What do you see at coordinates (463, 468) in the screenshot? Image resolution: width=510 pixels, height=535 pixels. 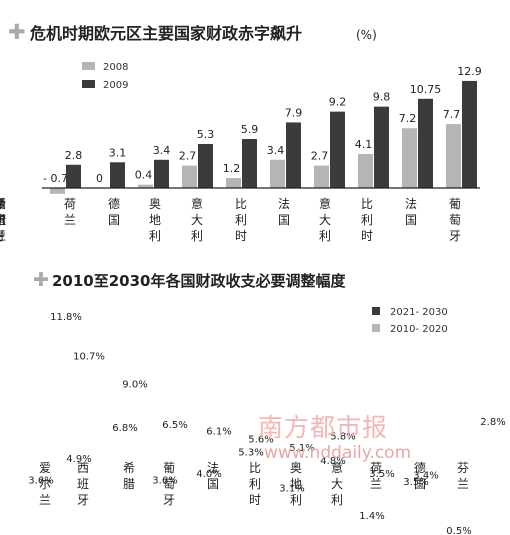 I see `category-label: 芬` at bounding box center [463, 468].